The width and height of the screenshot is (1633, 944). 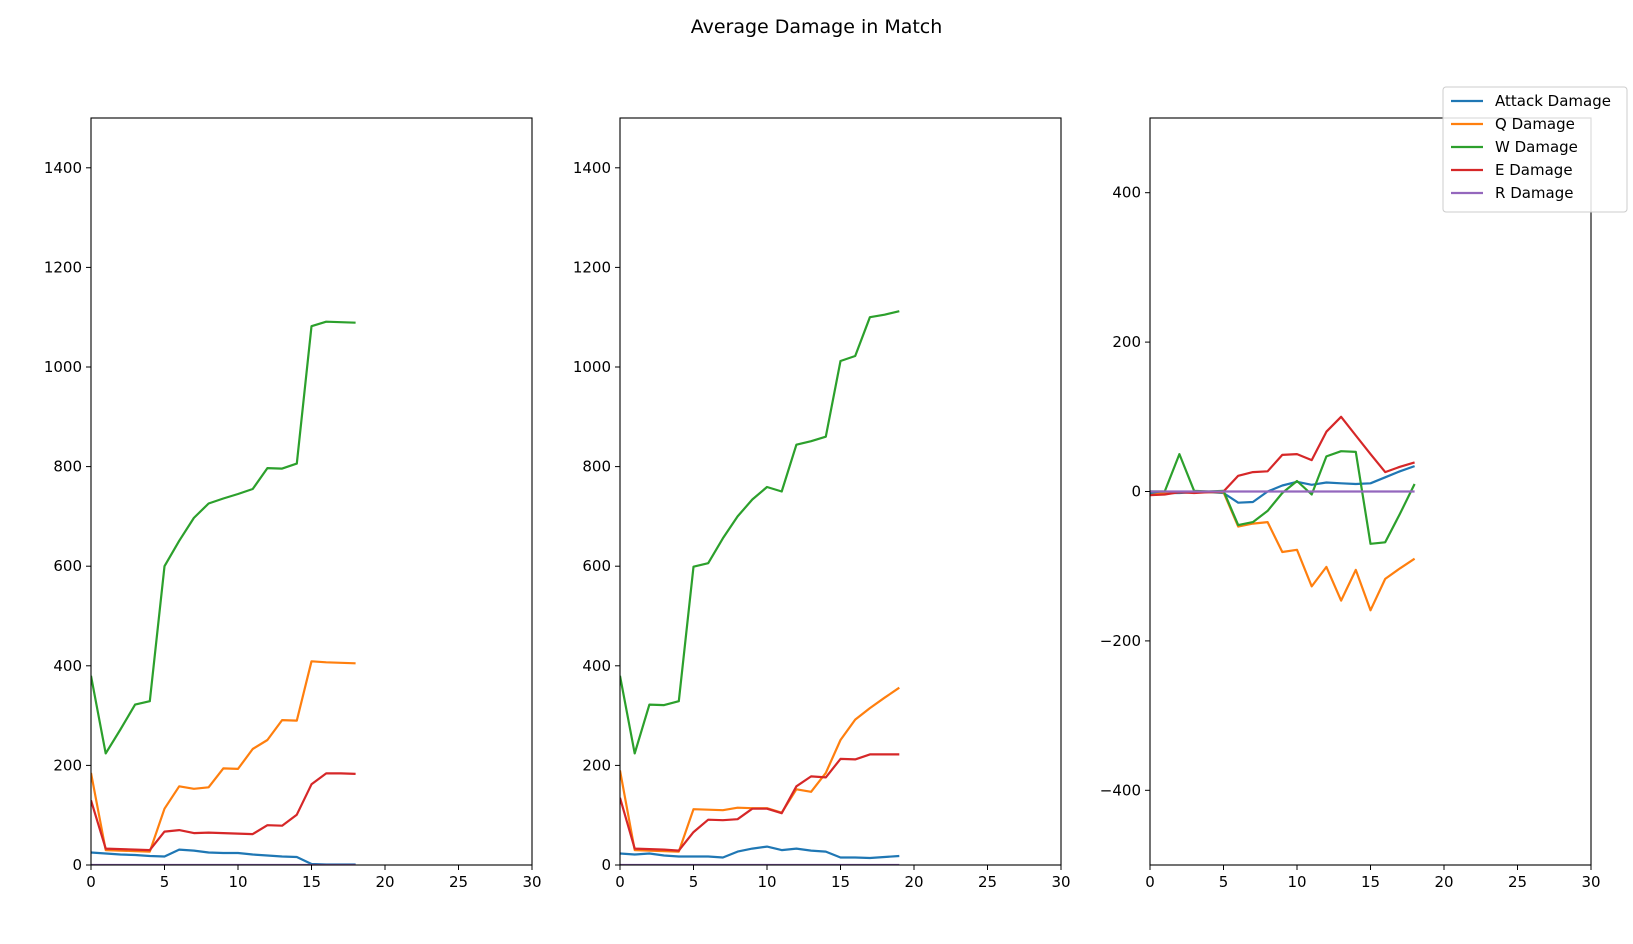 I want to click on legend-label-attack-damage: Attack Damage, so click(x=1553, y=101).